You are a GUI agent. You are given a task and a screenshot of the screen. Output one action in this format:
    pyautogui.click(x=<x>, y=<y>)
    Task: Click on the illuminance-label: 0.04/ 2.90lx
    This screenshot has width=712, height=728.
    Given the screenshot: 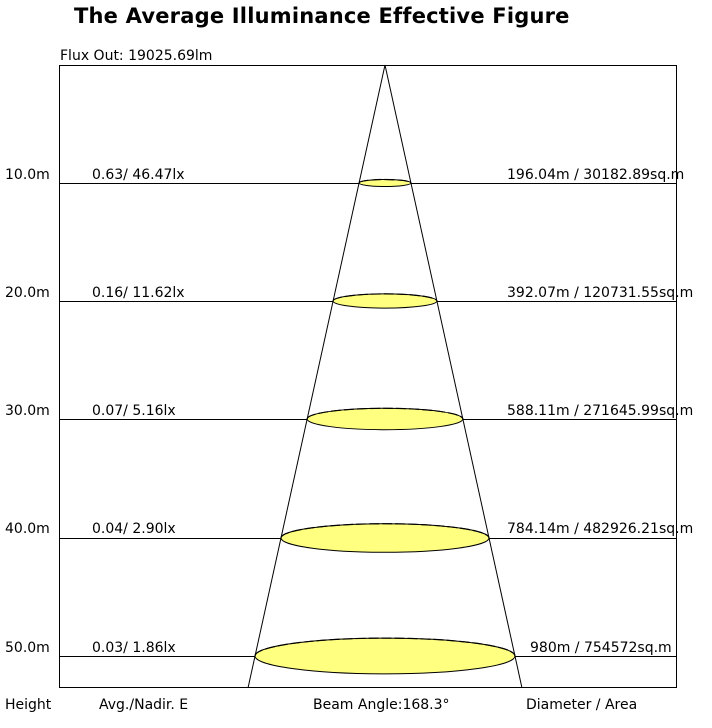 What is the action you would take?
    pyautogui.click(x=134, y=529)
    